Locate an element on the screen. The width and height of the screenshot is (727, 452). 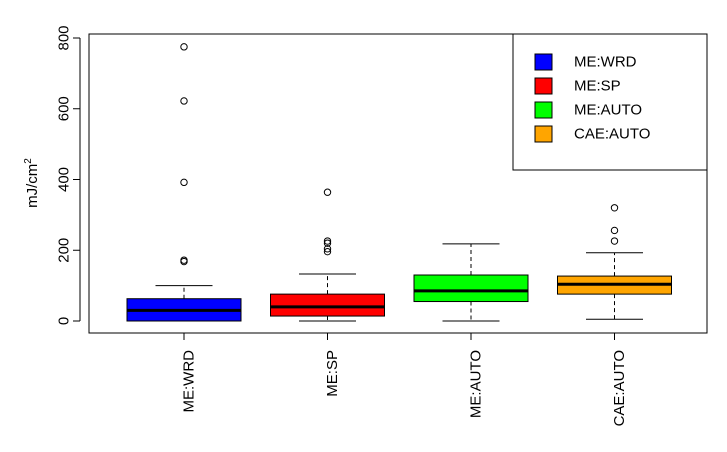
y-tick-label: 400 is located at coordinates (64, 179).